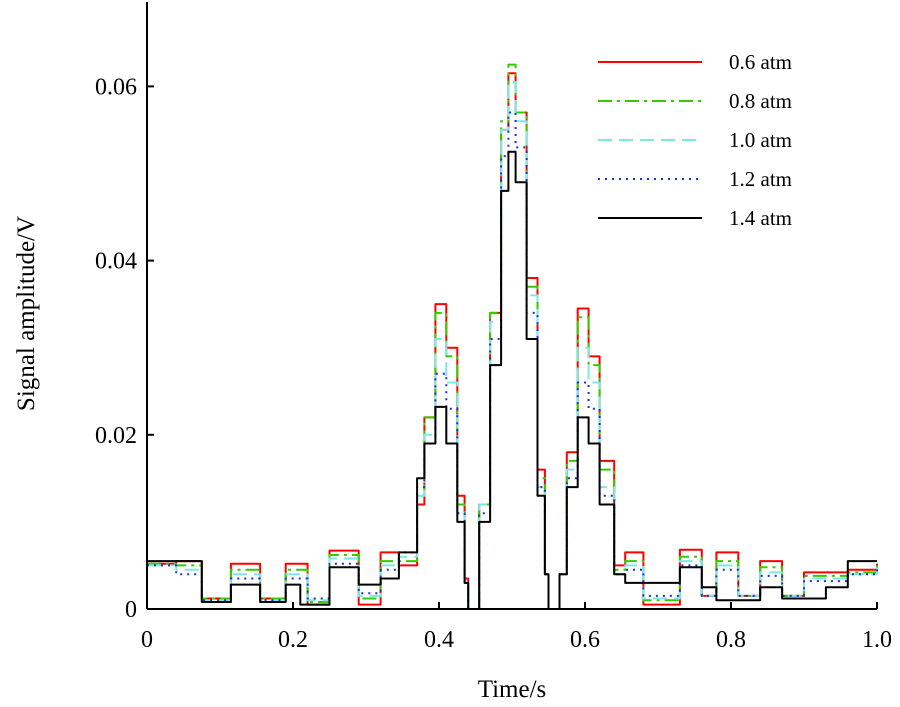  Describe the element at coordinates (26, 313) in the screenshot. I see `y-axis-title: Signal amplitude/V` at that location.